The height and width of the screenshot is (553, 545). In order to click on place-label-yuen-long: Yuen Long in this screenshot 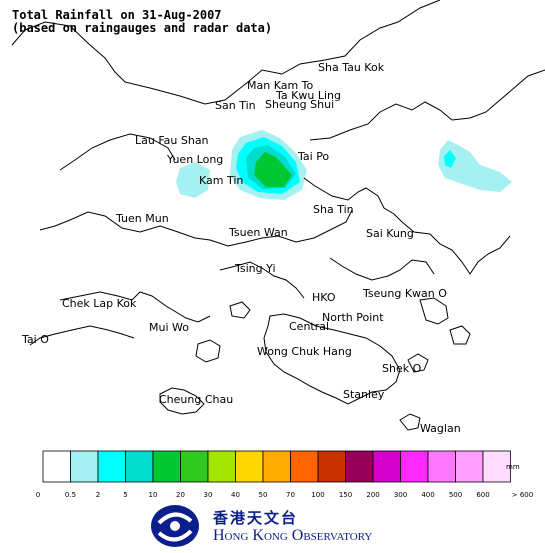, I will do `click(194, 159)`.